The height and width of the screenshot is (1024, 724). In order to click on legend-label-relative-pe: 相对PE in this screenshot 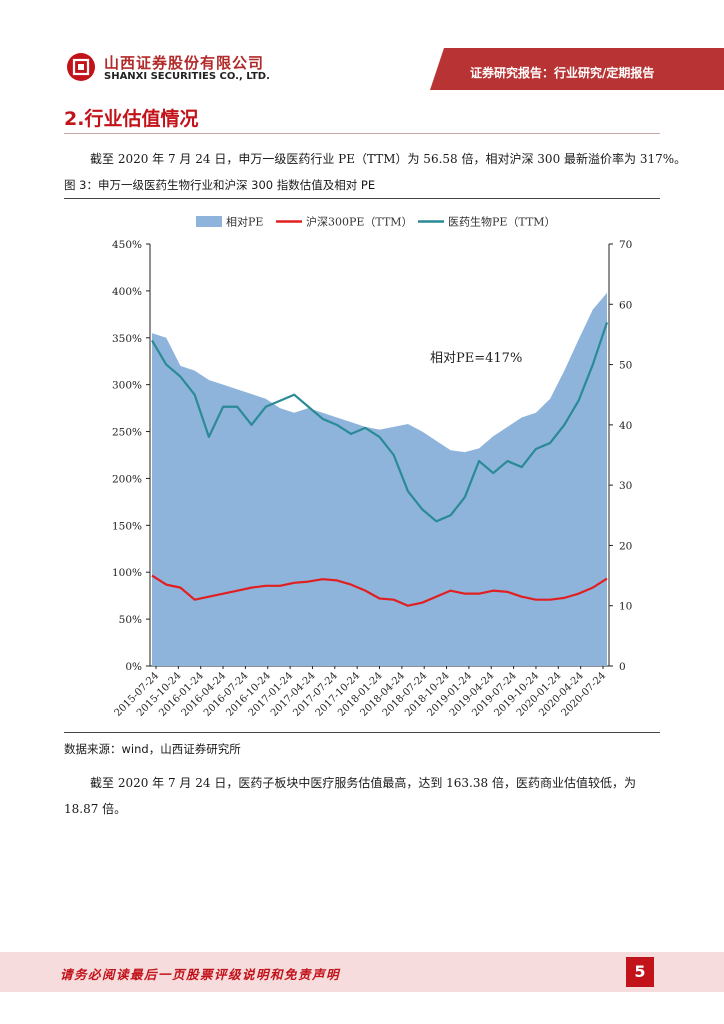, I will do `click(244, 222)`.